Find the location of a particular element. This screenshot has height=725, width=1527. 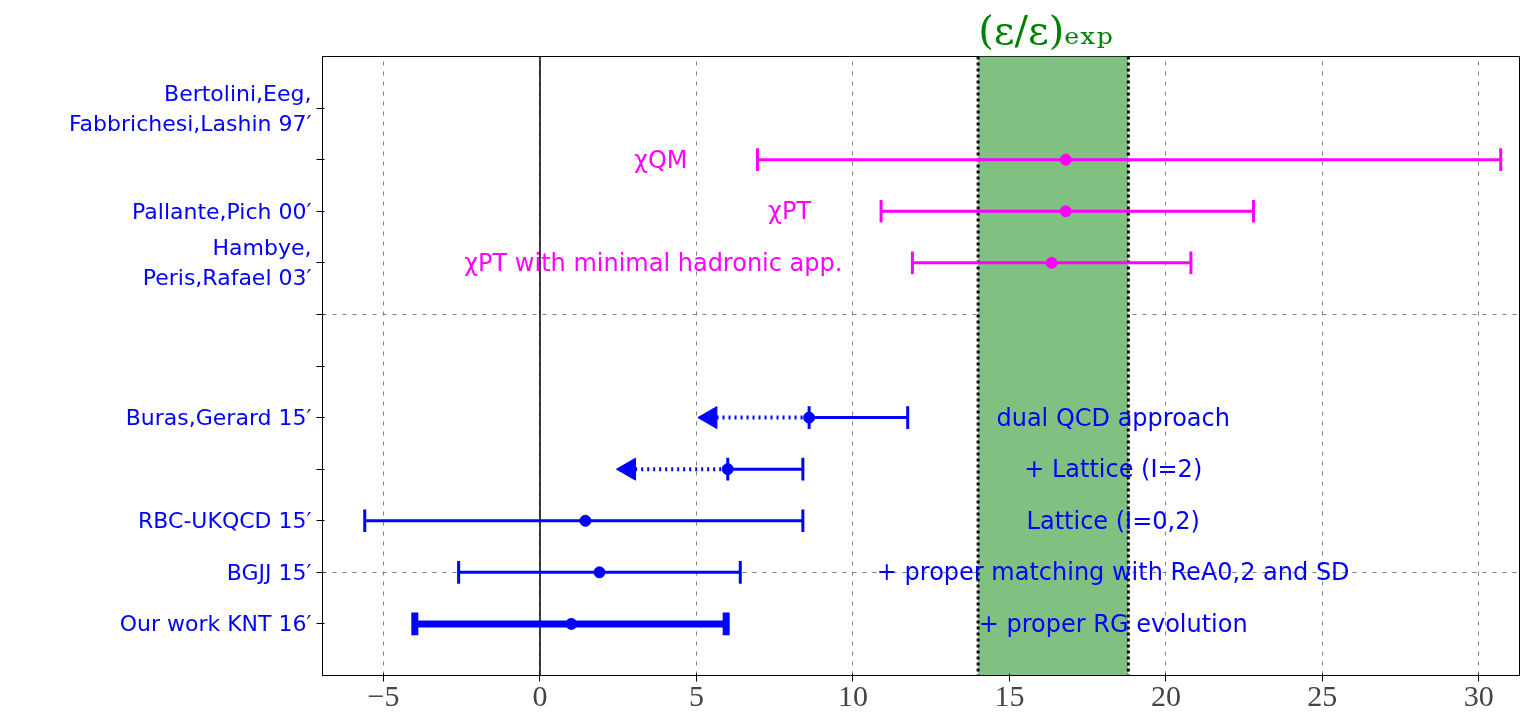

y-tick-label: Buras,Gerard 15′ is located at coordinates (218, 418).